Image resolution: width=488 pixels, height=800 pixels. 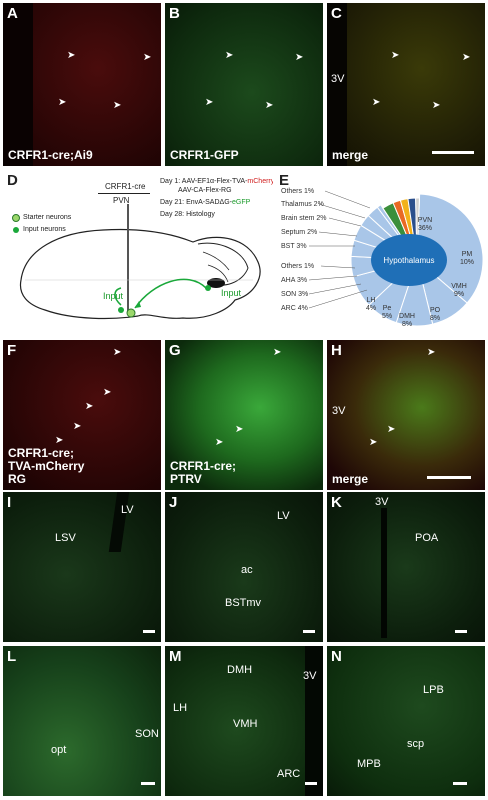 I want to click on day1-text: Day 1: AAV-EF1α-Flex-TVA-mCherry, so click(x=216, y=181).